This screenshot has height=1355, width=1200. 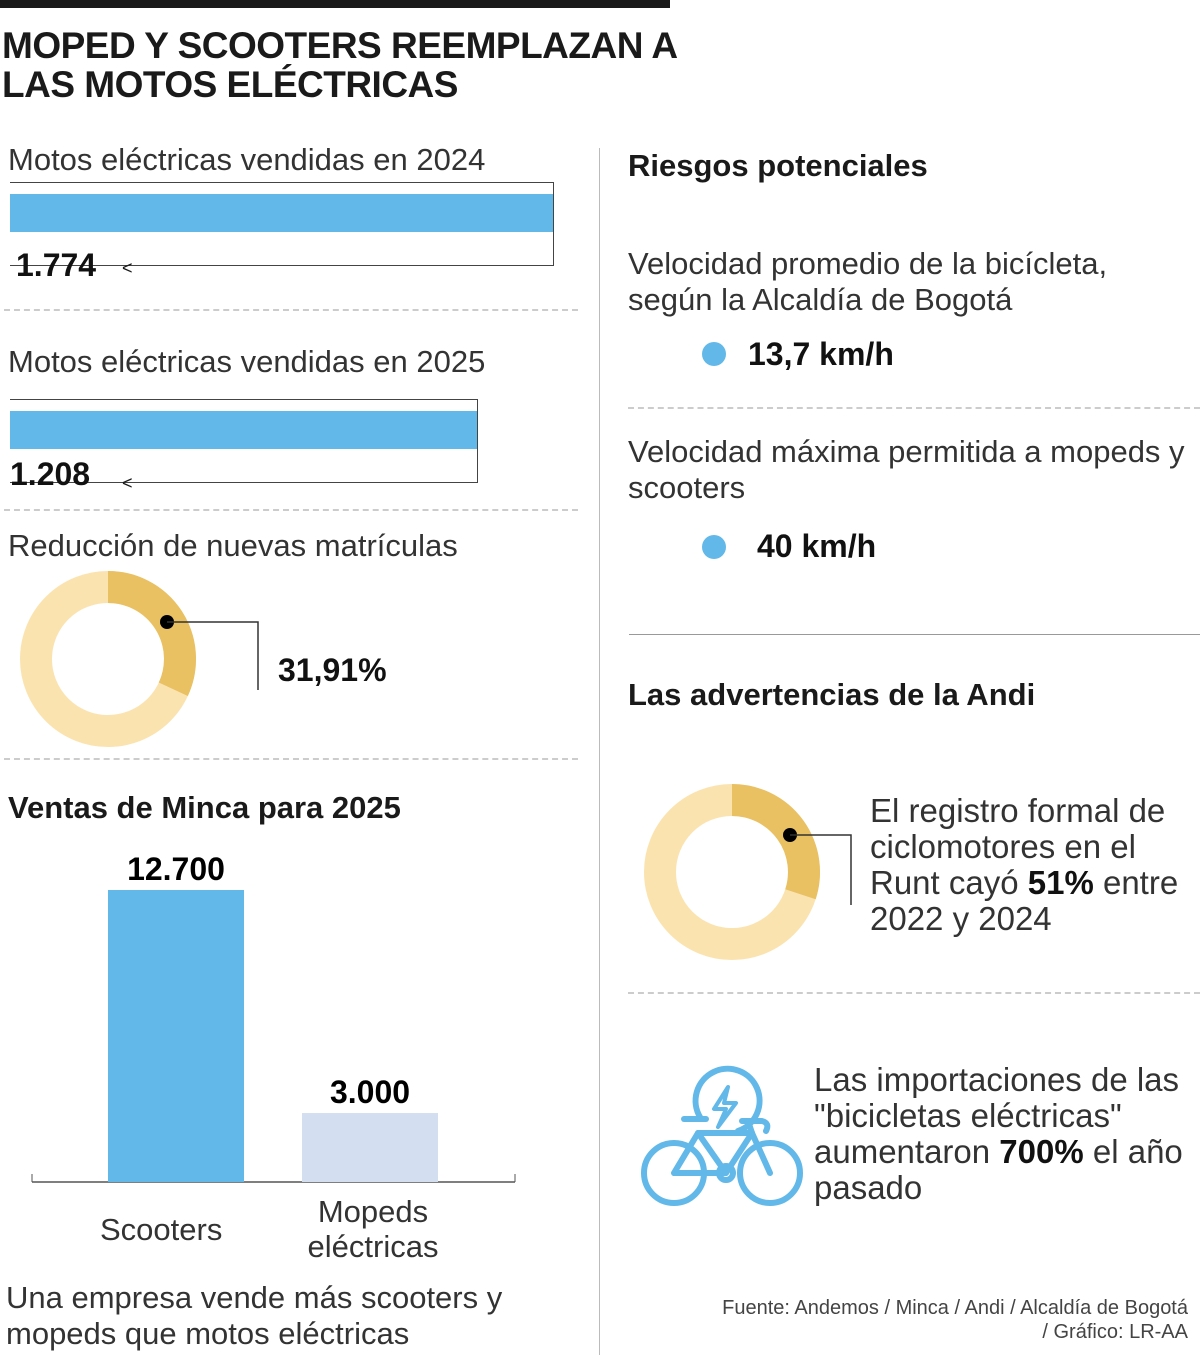 I want to click on minca-bar-chart: 12.700 3.000, so click(x=273, y=1017).